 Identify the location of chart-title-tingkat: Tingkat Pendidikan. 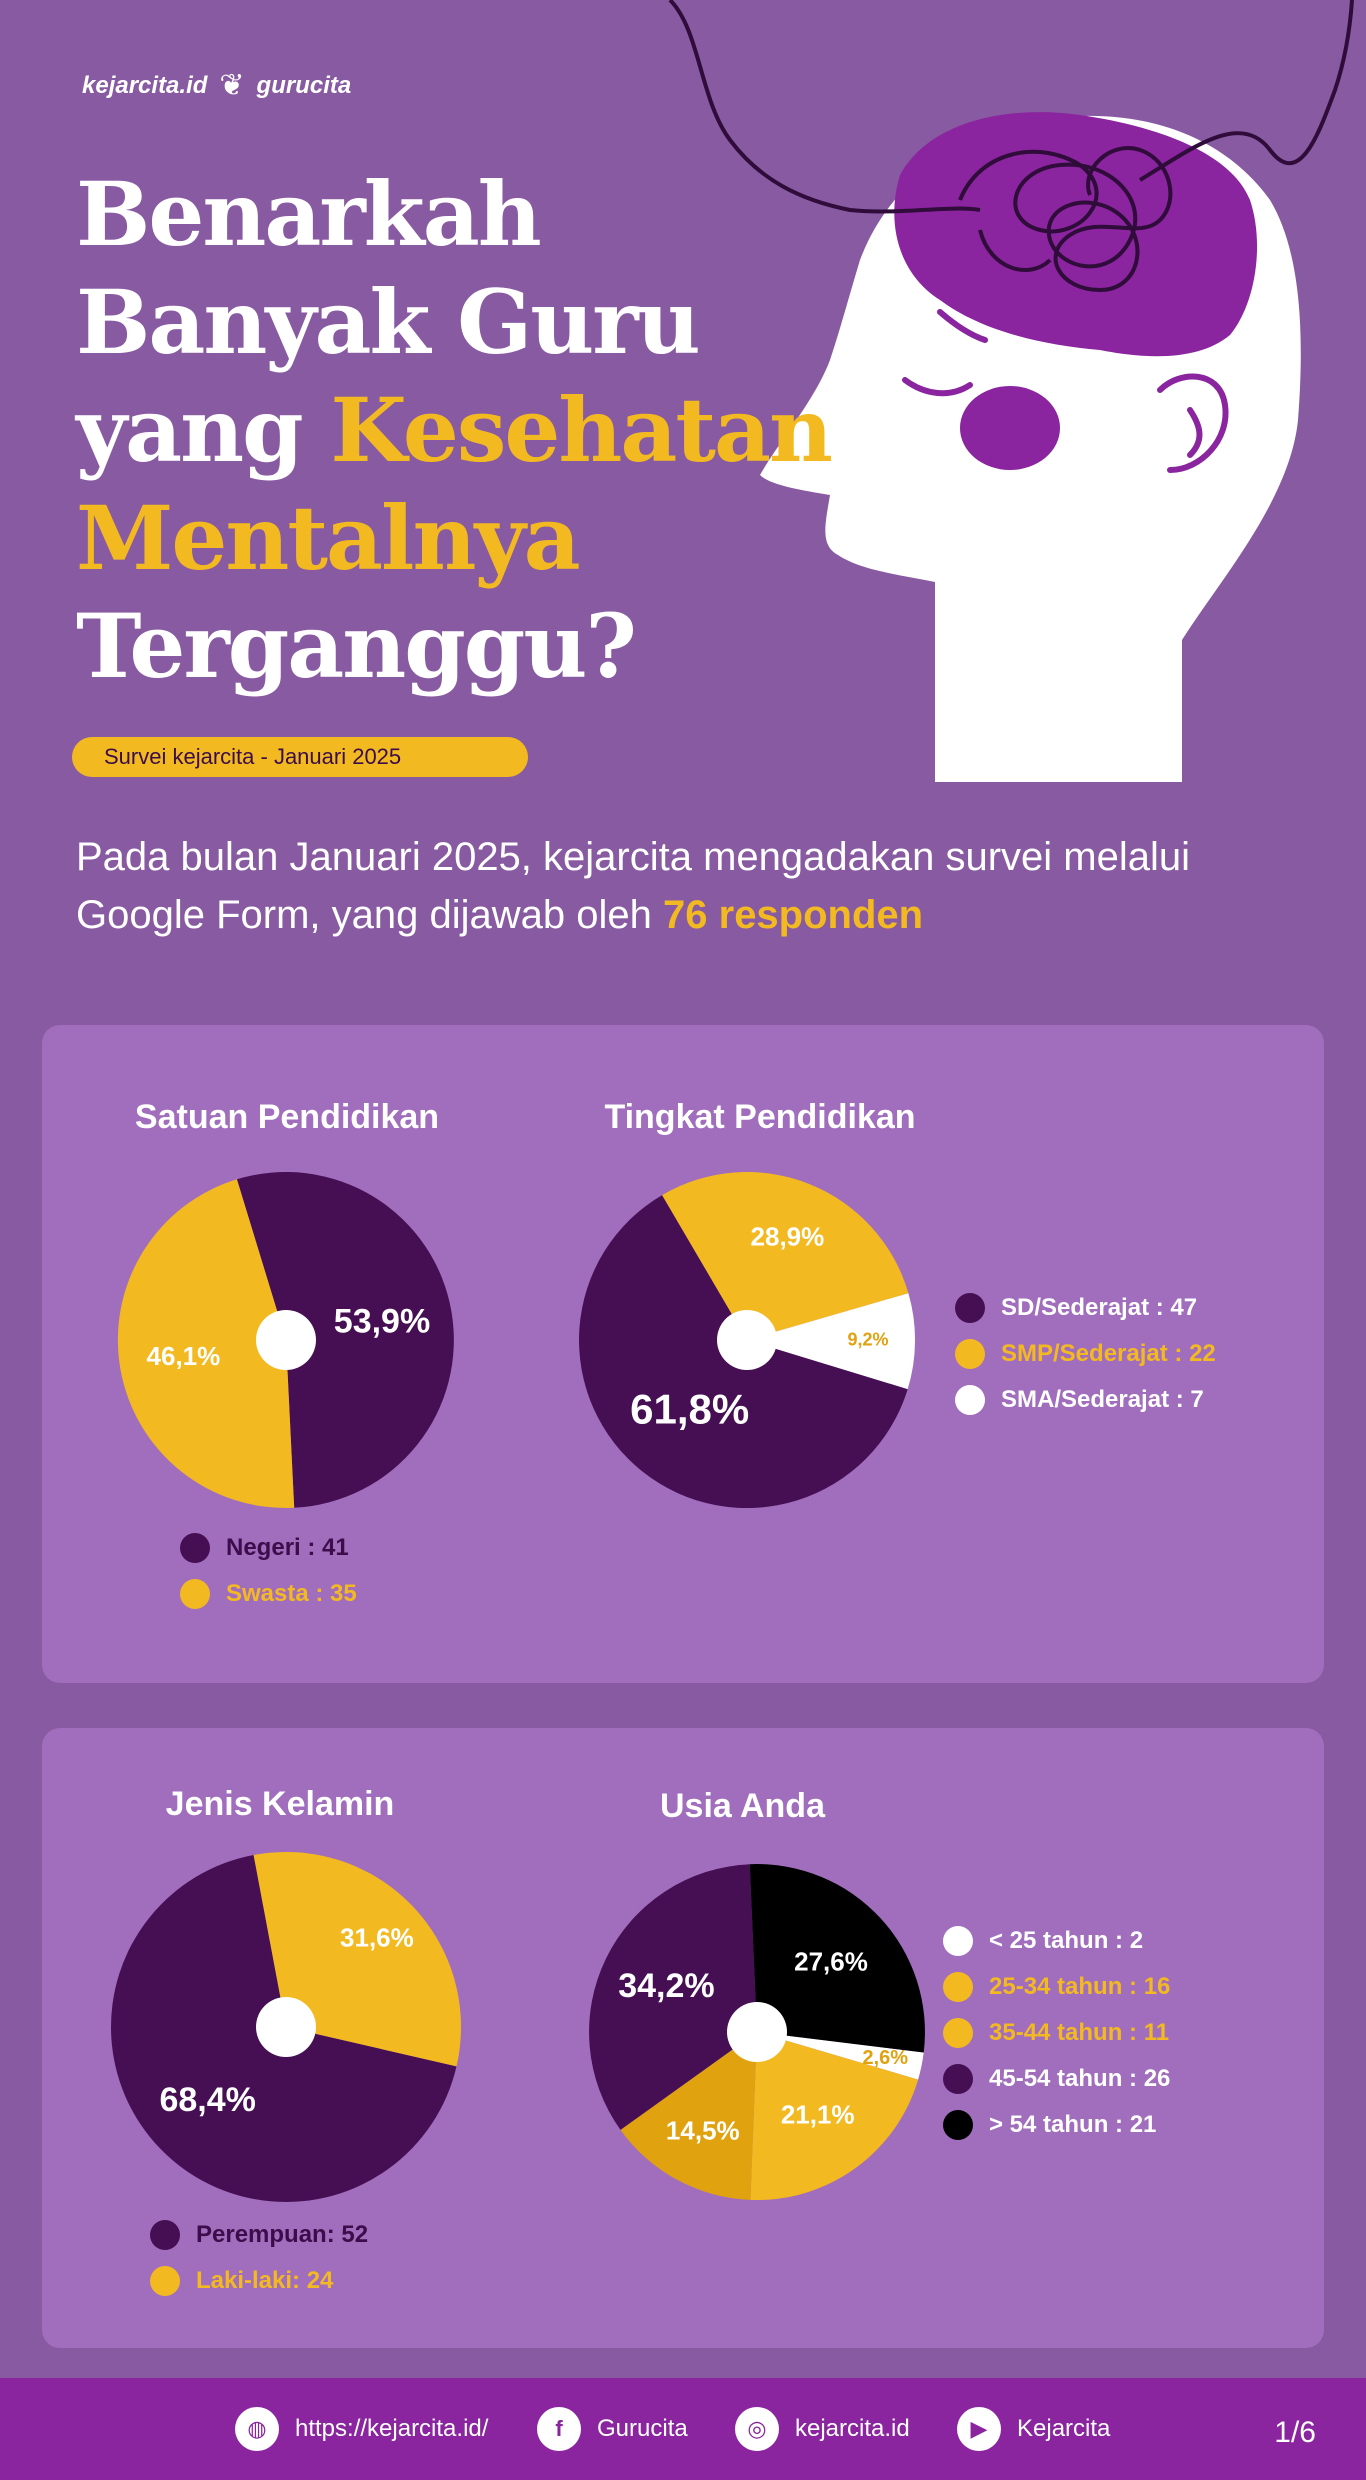
(760, 1117).